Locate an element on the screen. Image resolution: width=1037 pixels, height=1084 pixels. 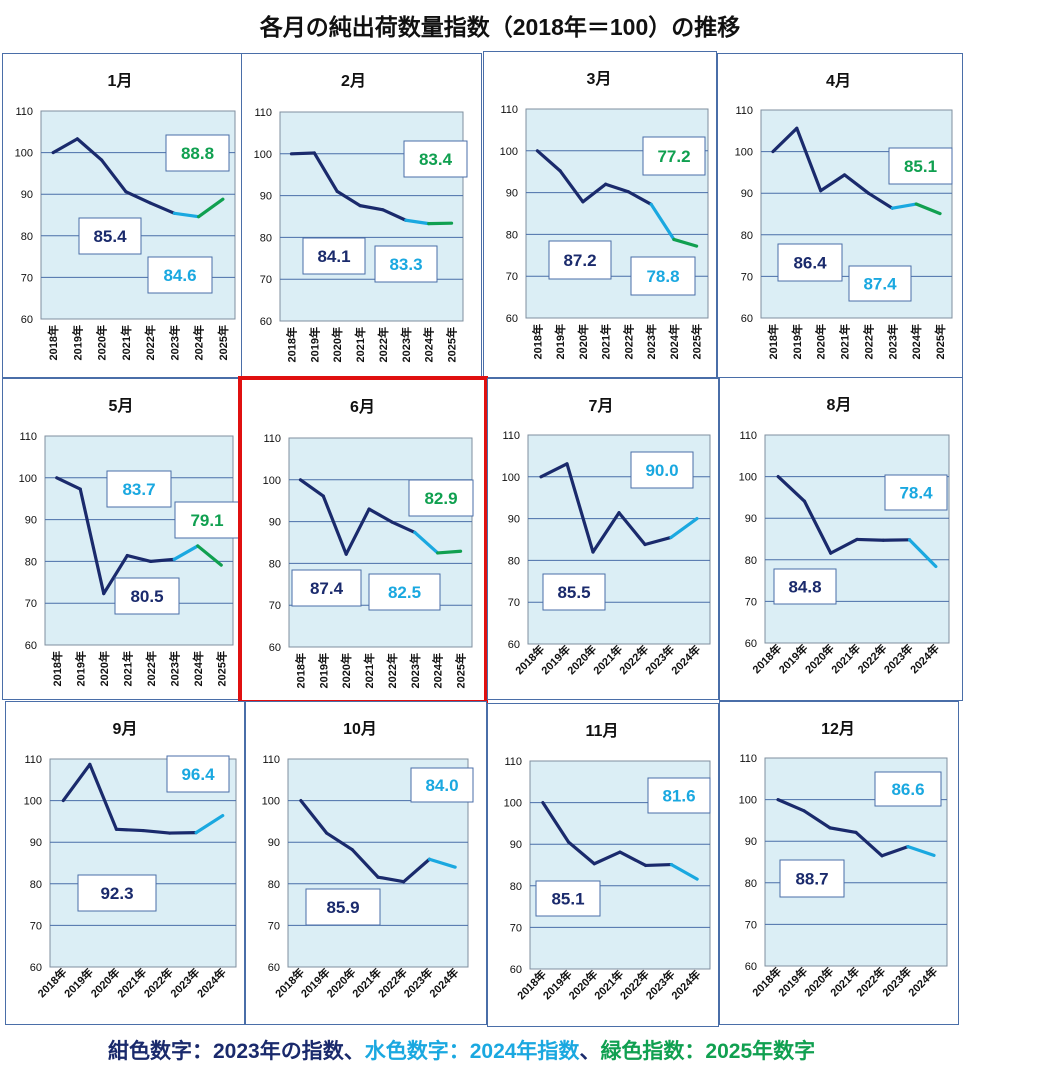
y-tick-label: 110 is located at coordinates (748, 759).